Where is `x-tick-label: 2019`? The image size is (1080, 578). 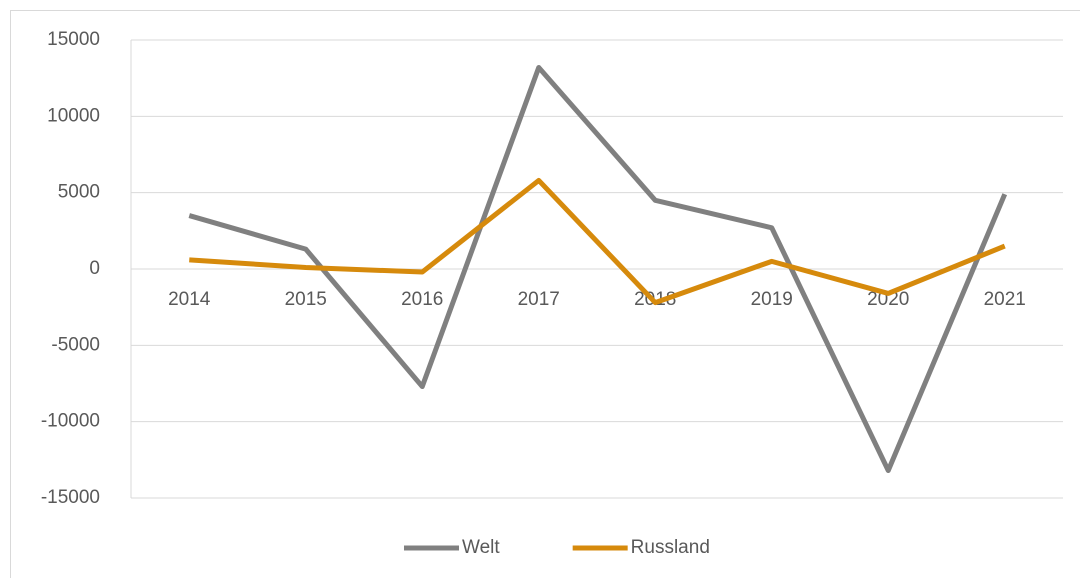
x-tick-label: 2019 is located at coordinates (772, 299).